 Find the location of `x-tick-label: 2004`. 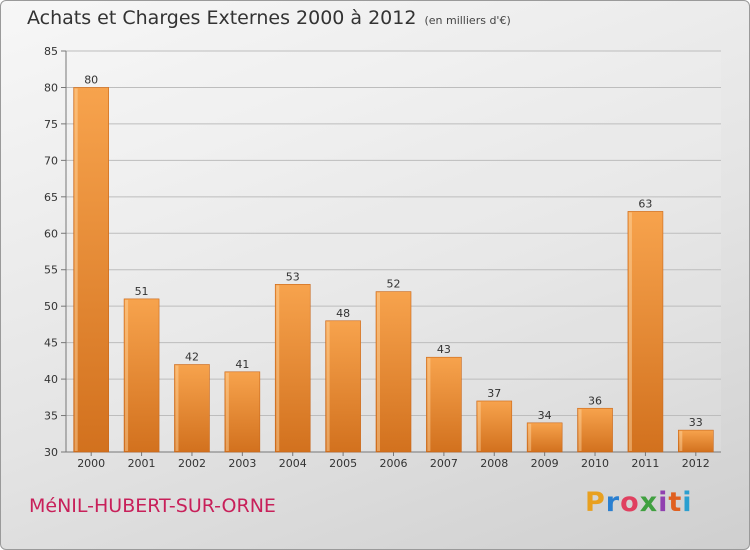

x-tick-label: 2004 is located at coordinates (293, 463).